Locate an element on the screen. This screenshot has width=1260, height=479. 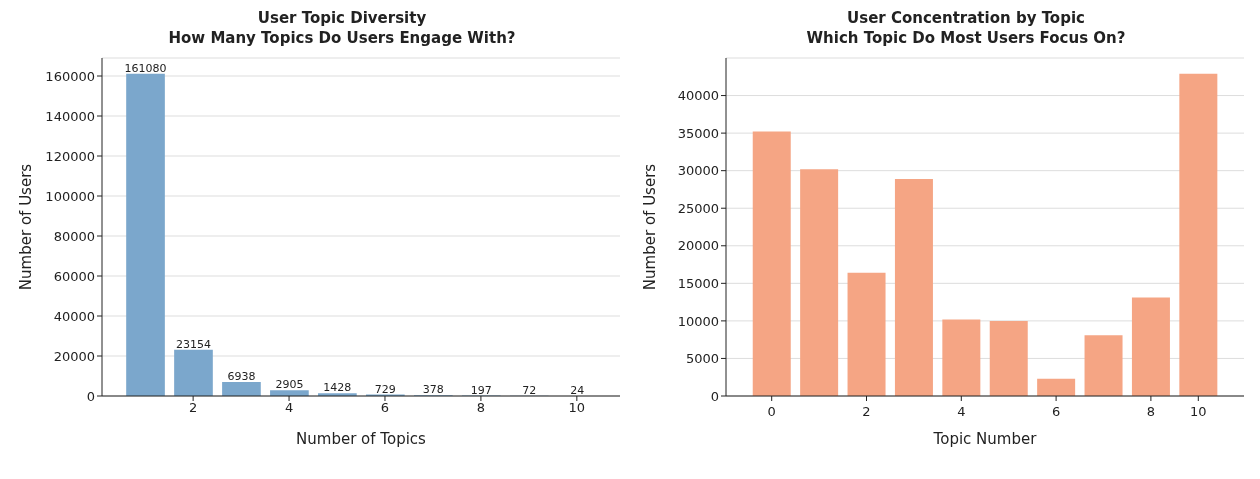
y-tick-label: 25000 is located at coordinates (698, 208).